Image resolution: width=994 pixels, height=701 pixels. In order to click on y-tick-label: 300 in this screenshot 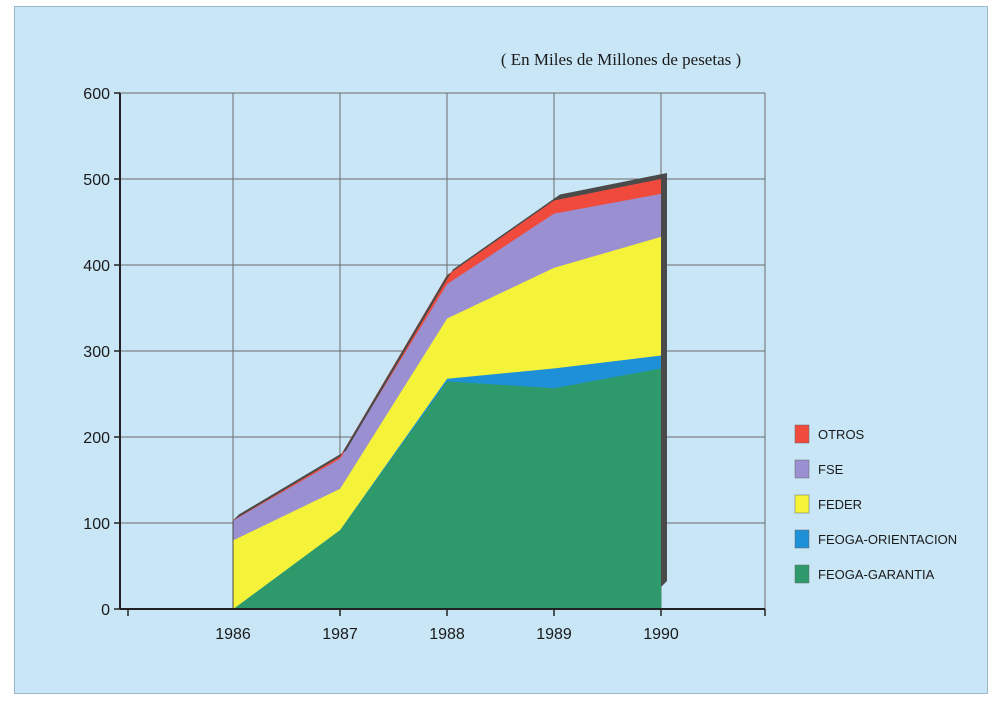, I will do `click(96, 352)`.